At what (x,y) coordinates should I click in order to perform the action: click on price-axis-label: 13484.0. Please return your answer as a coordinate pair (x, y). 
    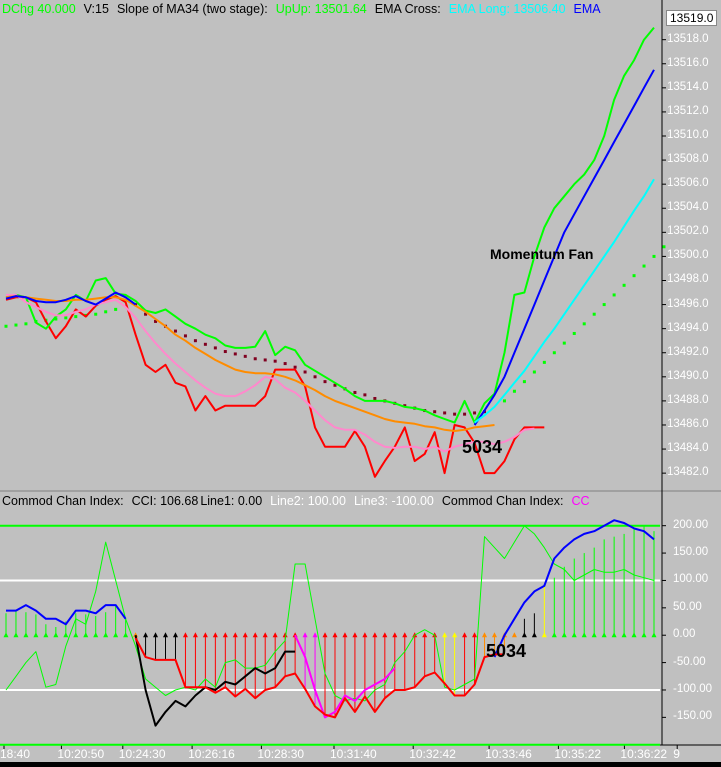
    Looking at the image, I should click on (688, 448).